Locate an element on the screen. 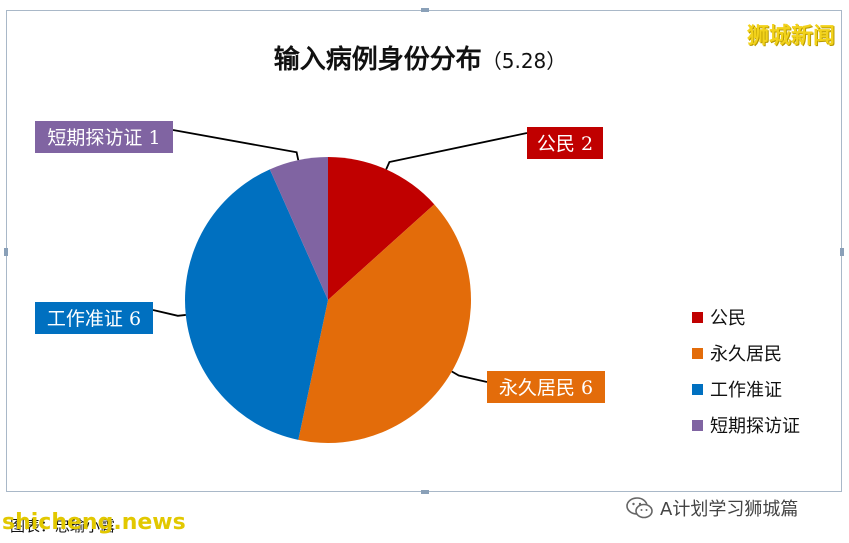 The height and width of the screenshot is (543, 849). resize-handle-right is located at coordinates (842, 252).